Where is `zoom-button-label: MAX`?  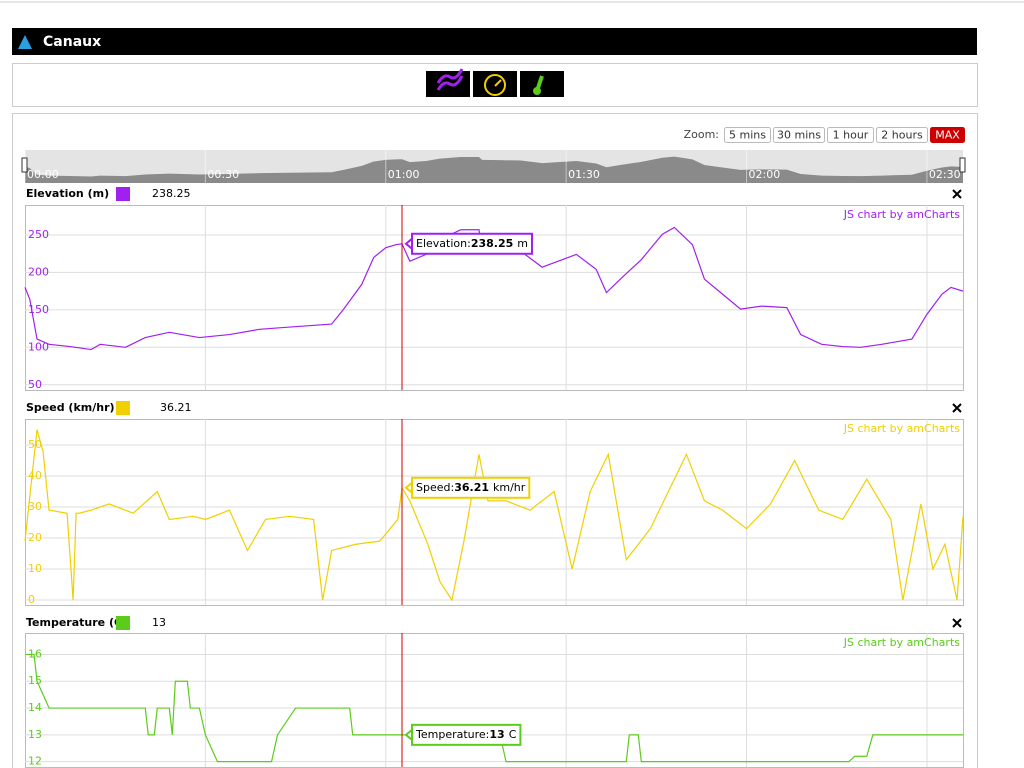 zoom-button-label: MAX is located at coordinates (947, 135).